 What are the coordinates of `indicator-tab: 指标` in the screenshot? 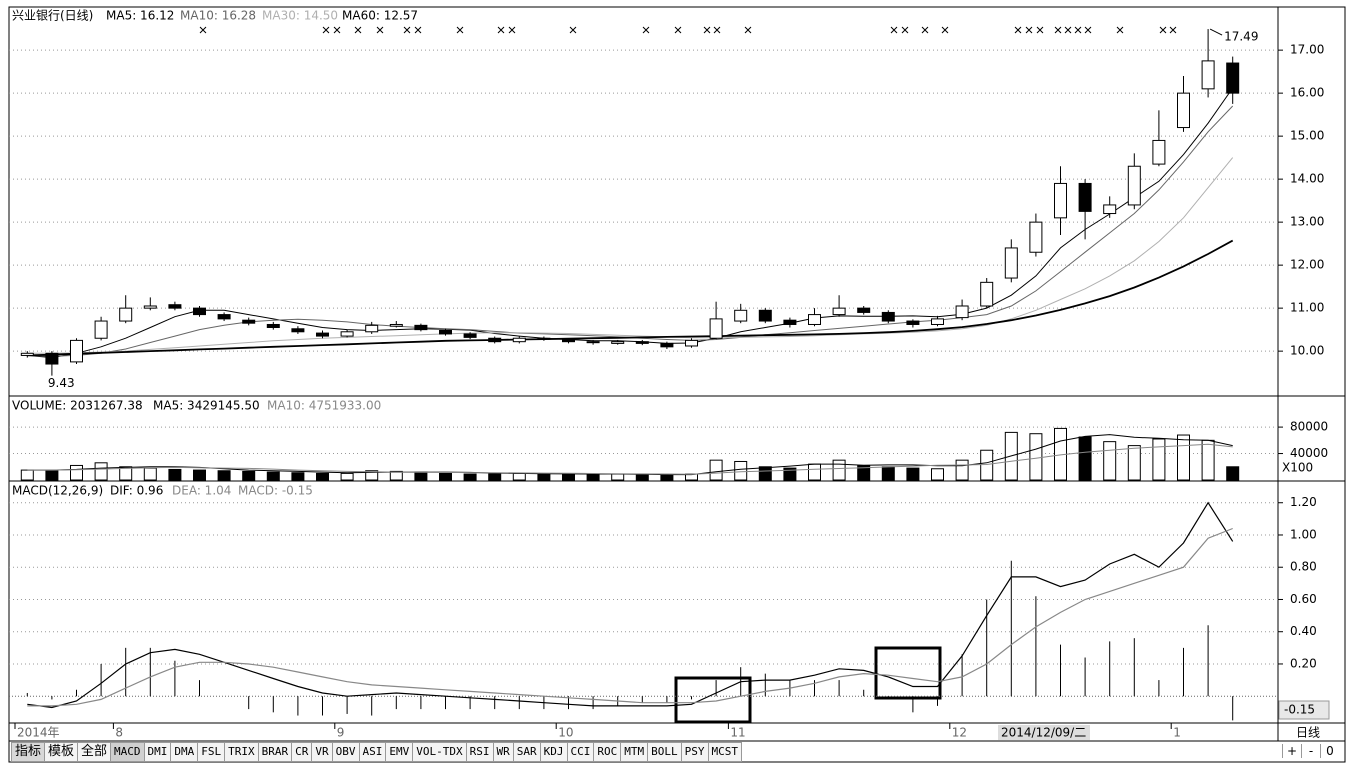 It's located at (28, 752).